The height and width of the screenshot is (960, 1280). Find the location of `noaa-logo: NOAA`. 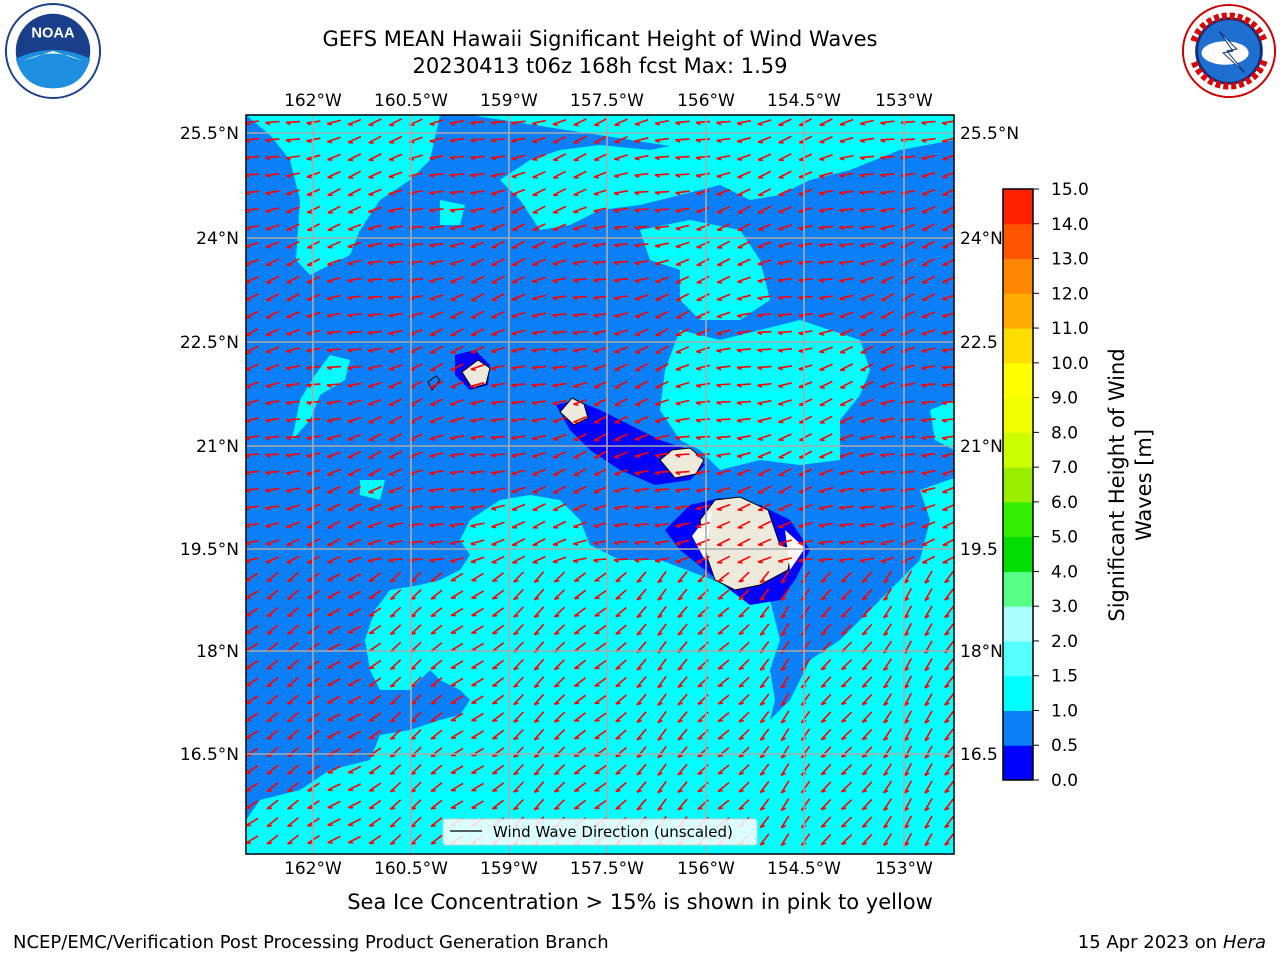

noaa-logo: NOAA is located at coordinates (53, 51).